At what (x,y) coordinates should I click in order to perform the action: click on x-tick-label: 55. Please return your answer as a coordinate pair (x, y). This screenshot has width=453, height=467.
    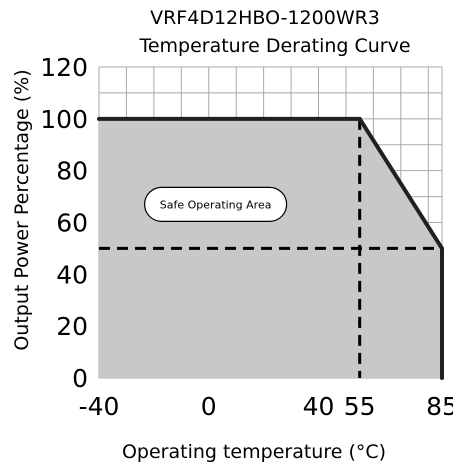
    Looking at the image, I should click on (360, 406).